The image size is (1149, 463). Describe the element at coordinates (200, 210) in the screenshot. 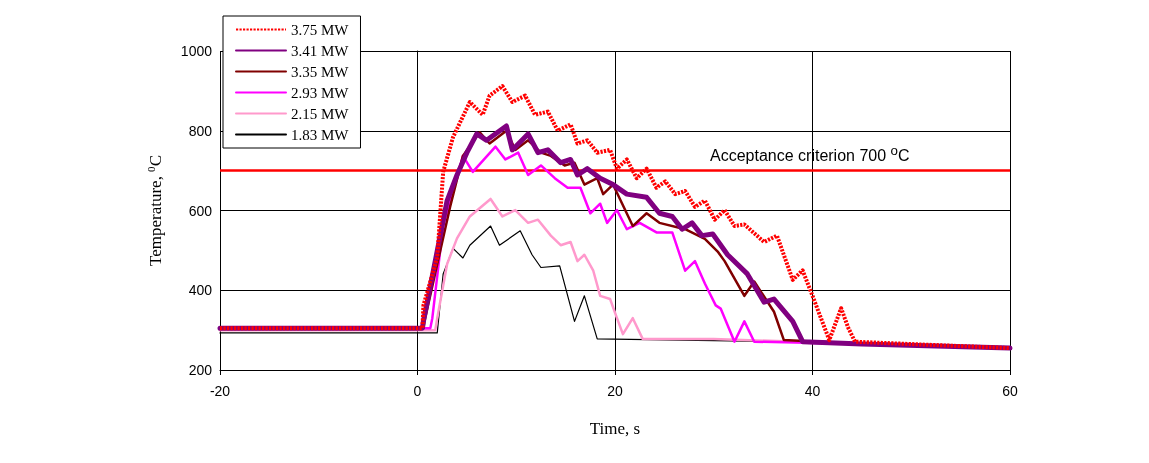

I see `y-tick-label: 600` at that location.